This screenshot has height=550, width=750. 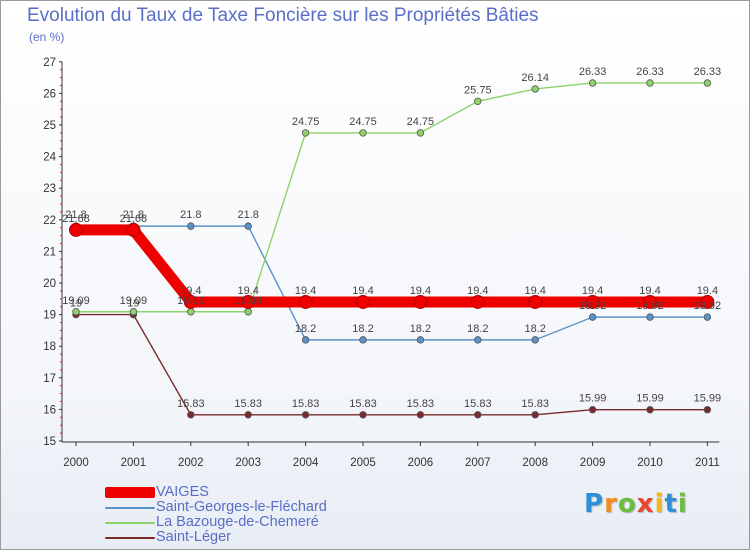 What do you see at coordinates (49, 379) in the screenshot?
I see `y-tick-label: 17` at bounding box center [49, 379].